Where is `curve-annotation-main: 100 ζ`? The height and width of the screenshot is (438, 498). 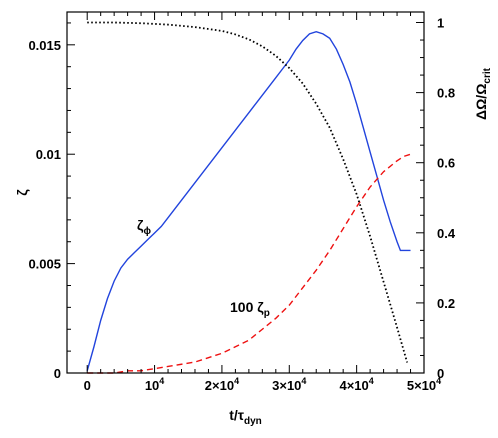 curve-annotation-main: 100 ζ is located at coordinates (247, 307).